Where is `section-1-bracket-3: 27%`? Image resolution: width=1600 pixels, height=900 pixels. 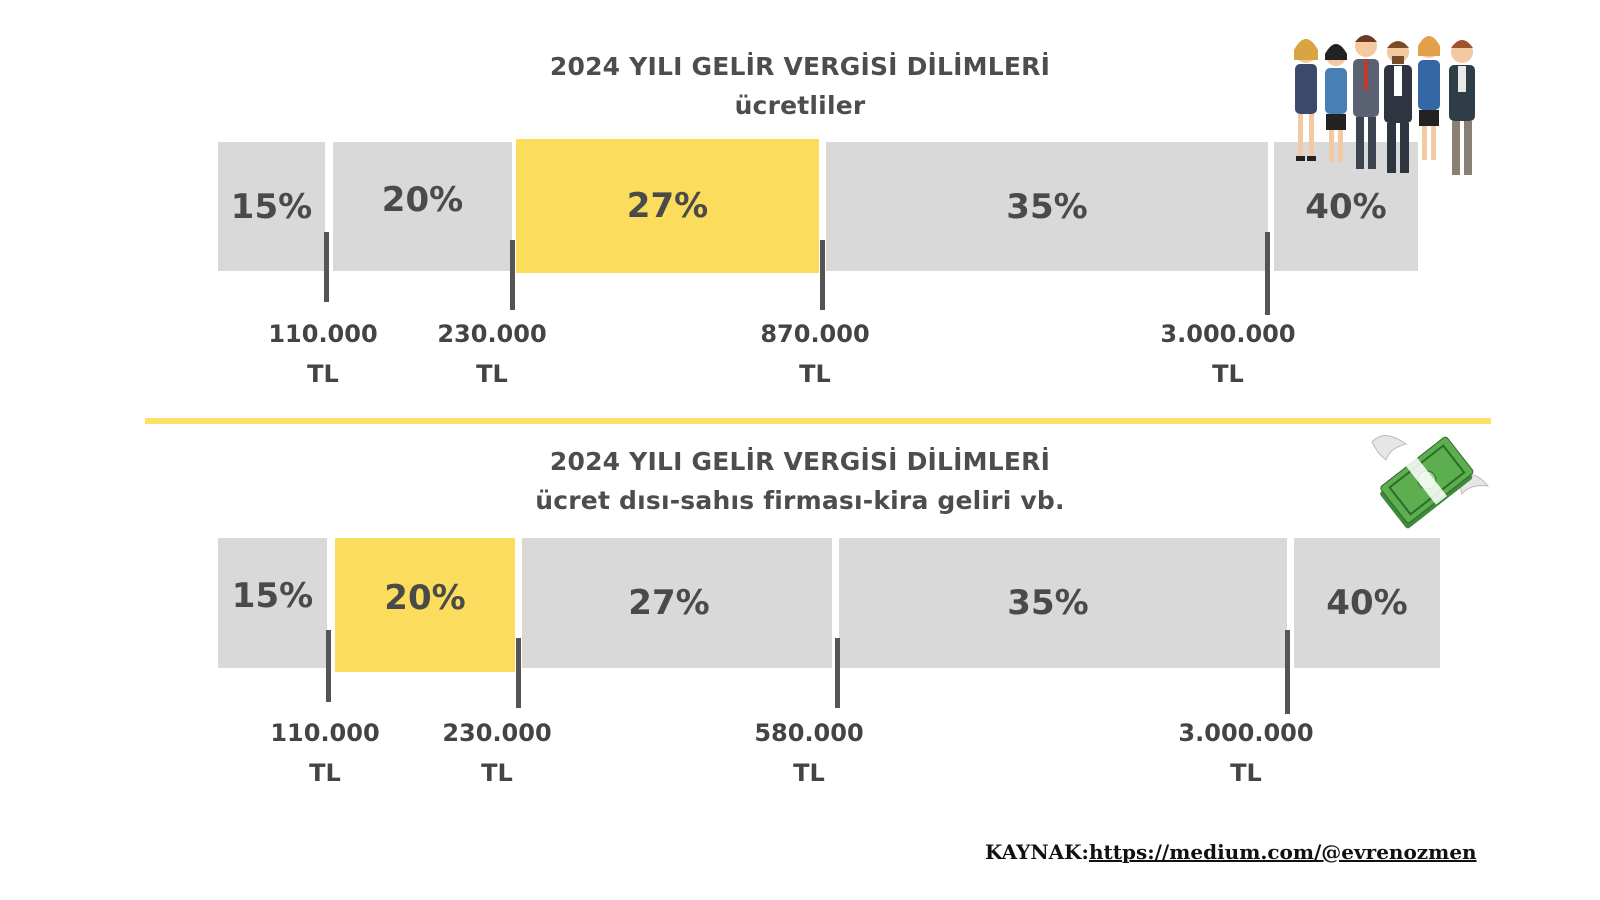 section-1-bracket-3: 27% is located at coordinates (667, 206).